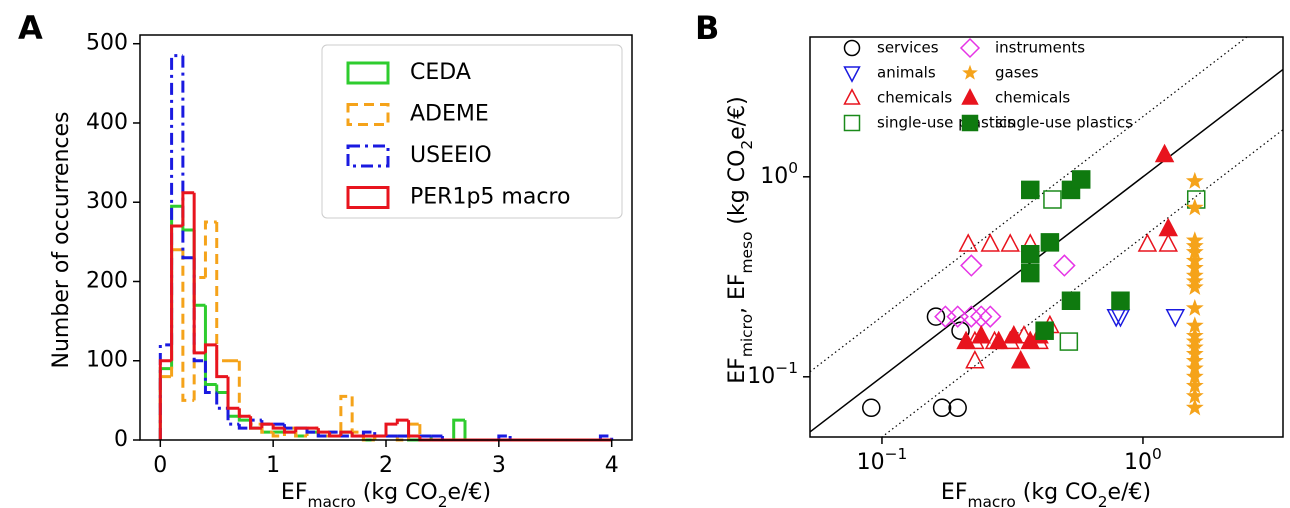 This screenshot has height=508, width=1290. Describe the element at coordinates (470, 492) in the screenshot. I see `label-part: e/€)` at that location.